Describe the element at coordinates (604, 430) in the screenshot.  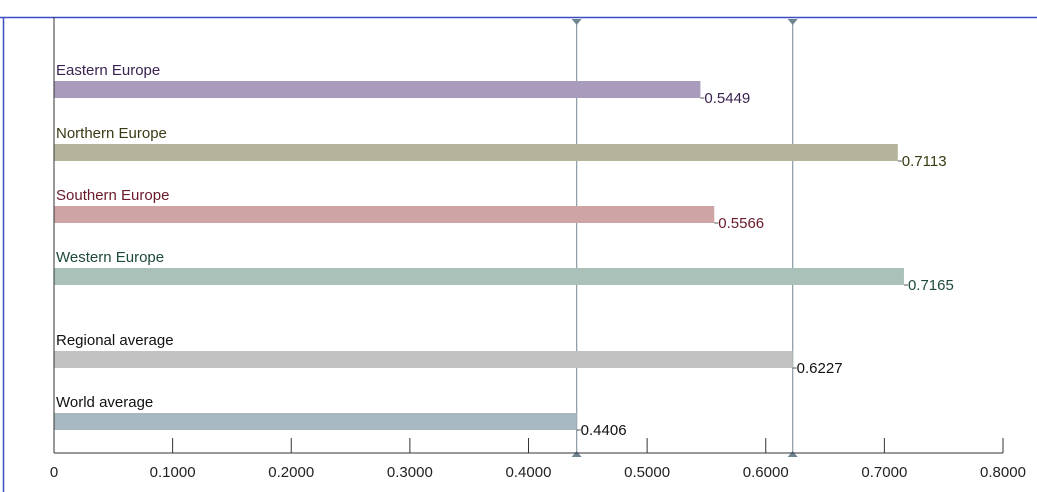
I see `value-label: 0.4406` at that location.